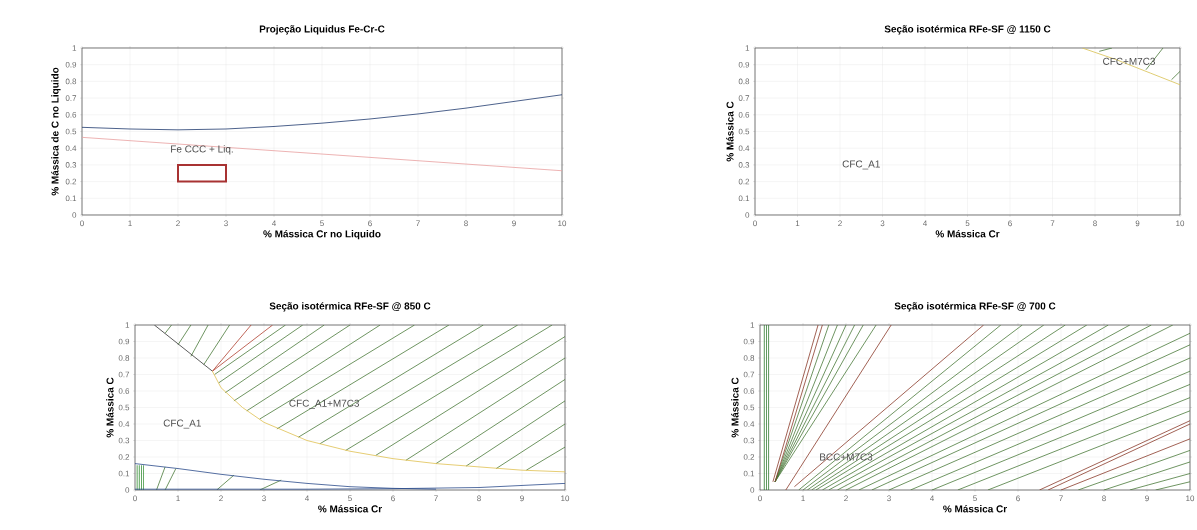 This screenshot has height=530, width=1197. Describe the element at coordinates (322, 30) in the screenshot. I see `chart-title: Projeção Liquidus Fe-Cr-C` at that location.